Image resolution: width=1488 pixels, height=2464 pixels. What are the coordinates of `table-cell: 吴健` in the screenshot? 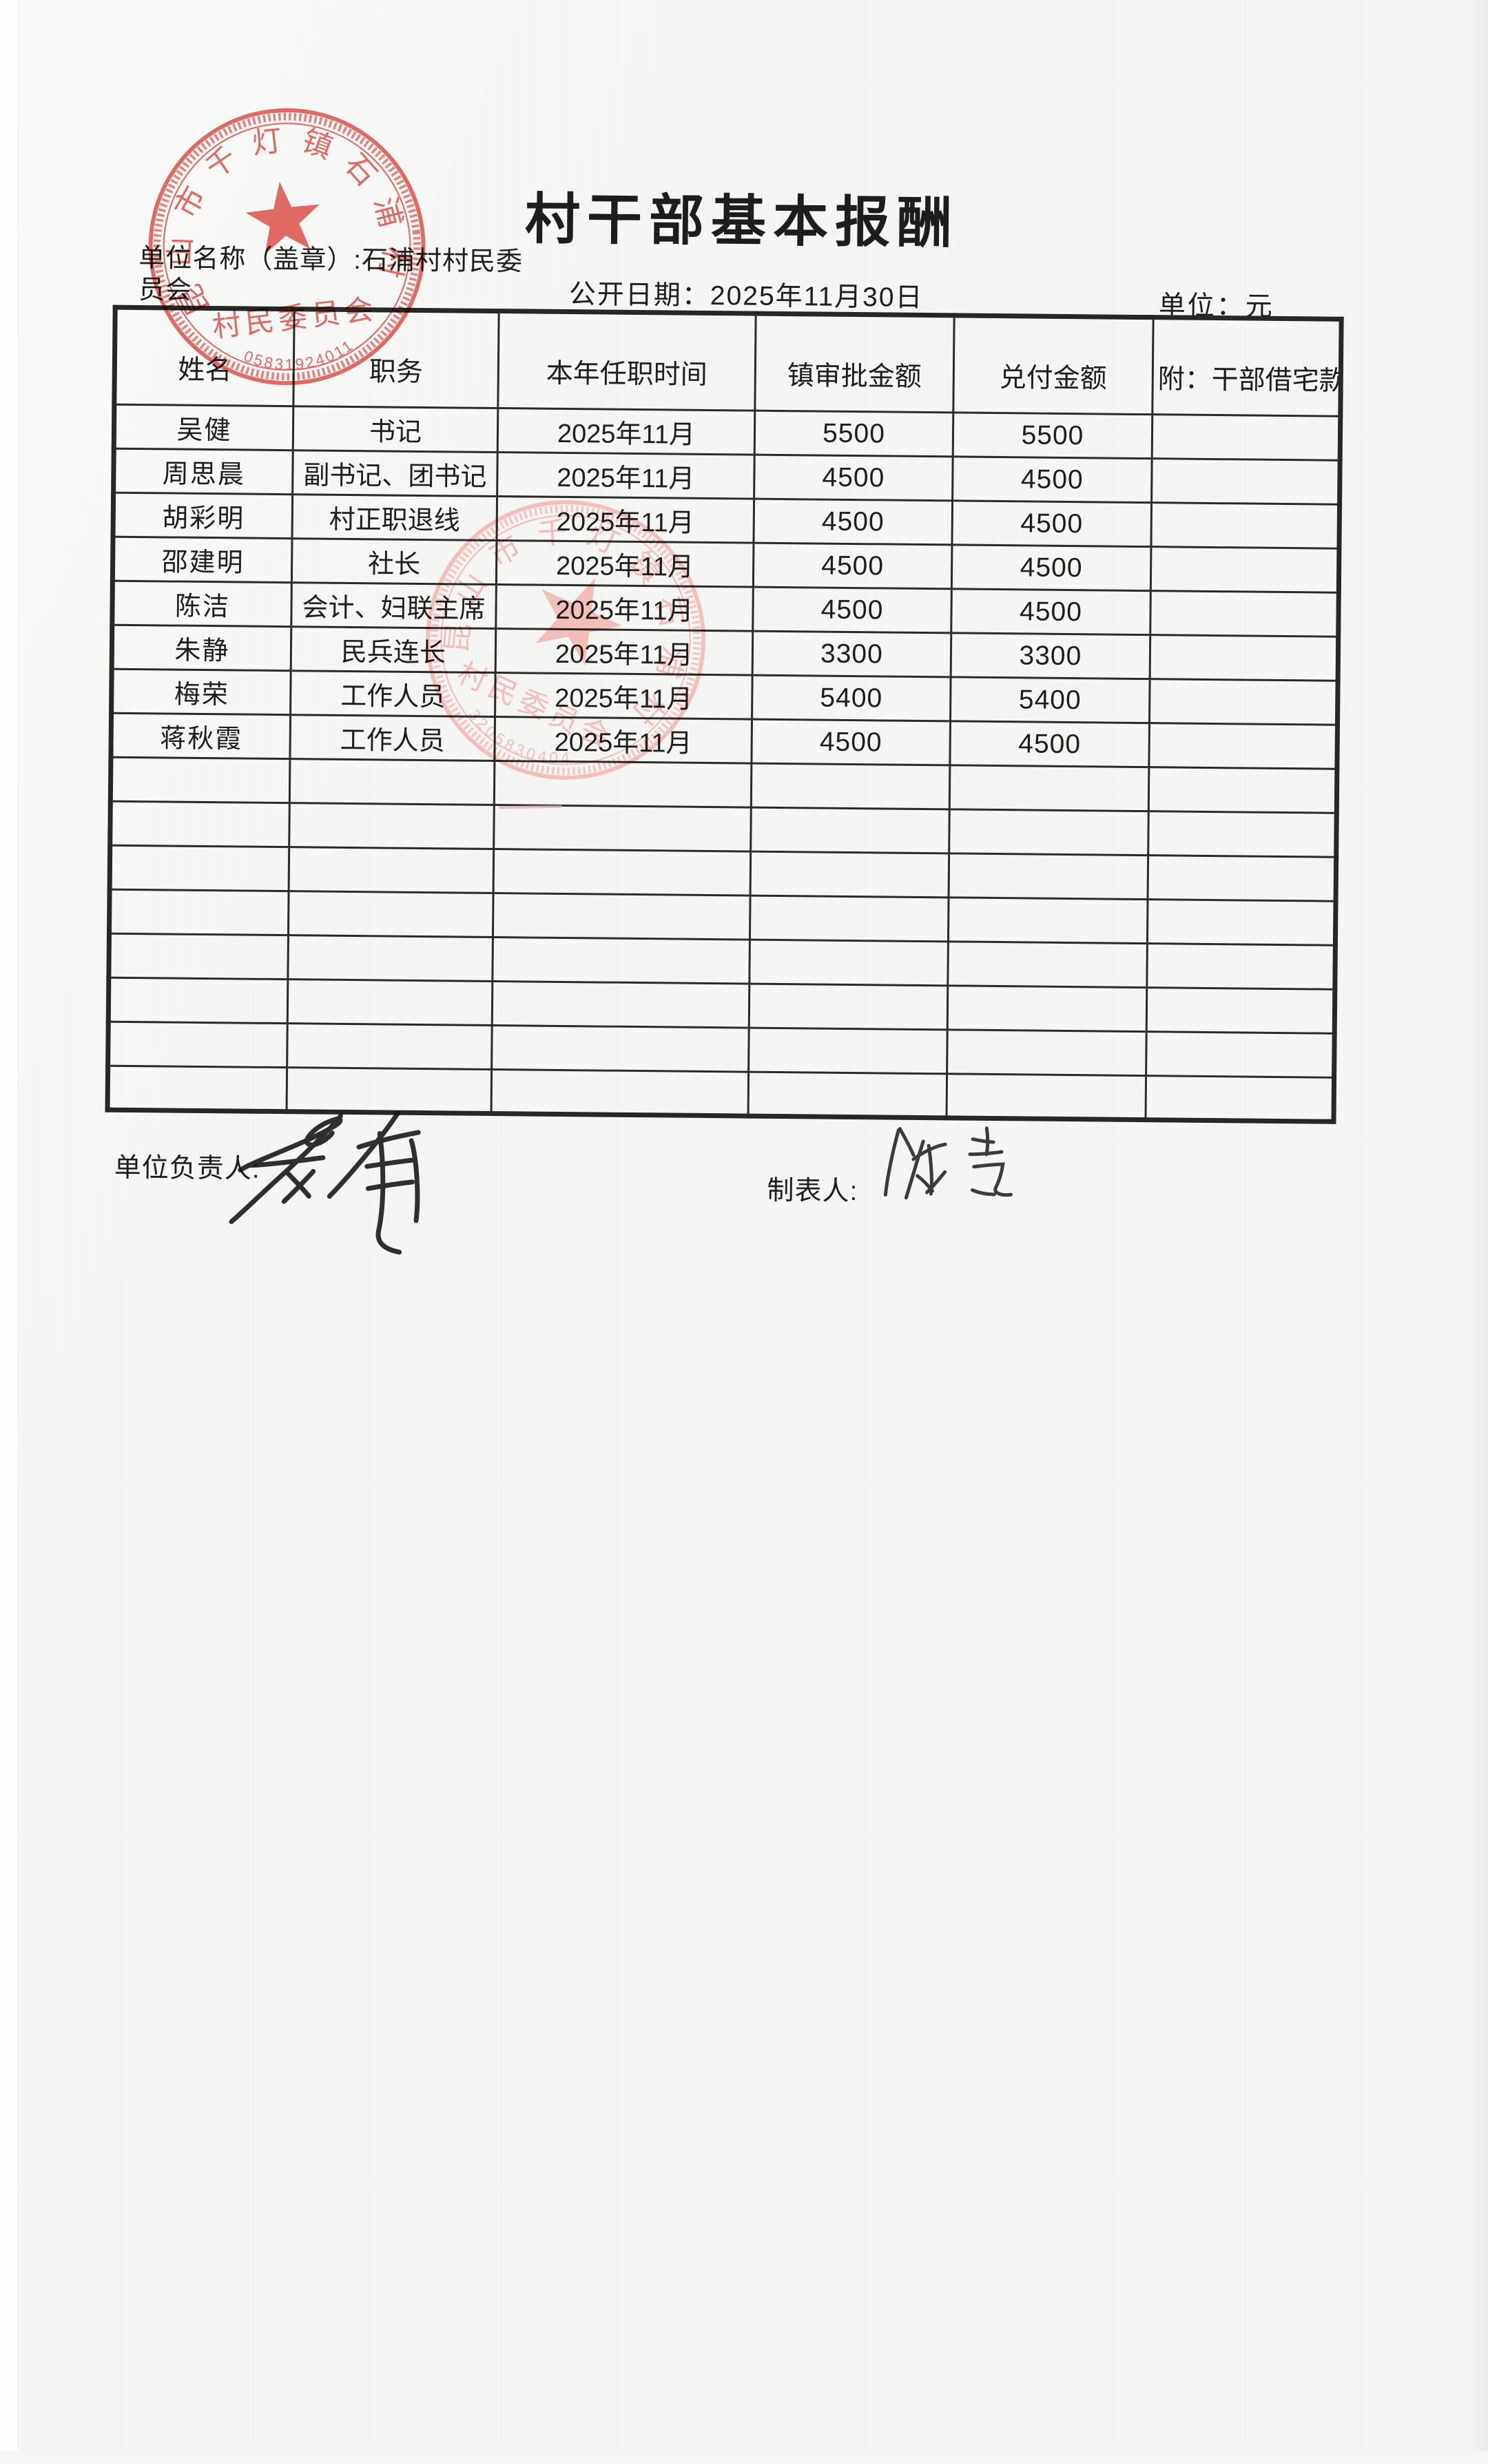 It's located at (204, 427).